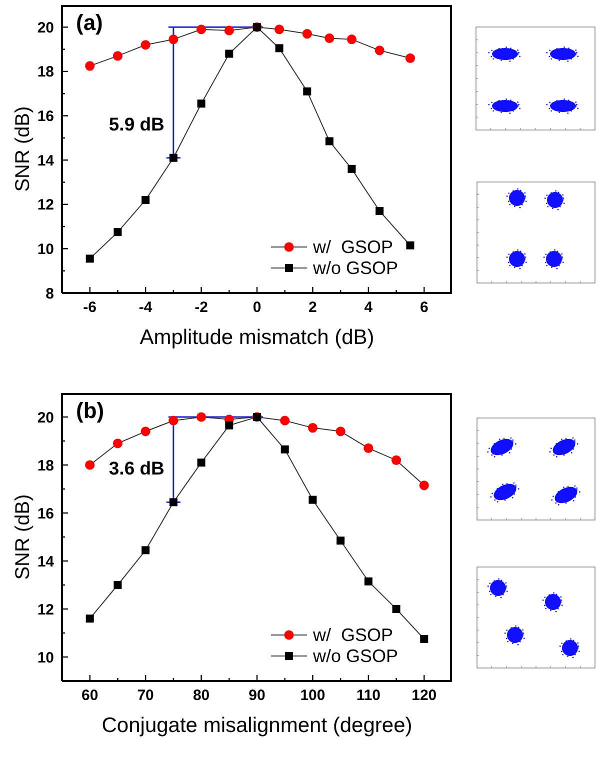 The width and height of the screenshot is (602, 768). I want to click on annotation: (a), so click(89, 22).